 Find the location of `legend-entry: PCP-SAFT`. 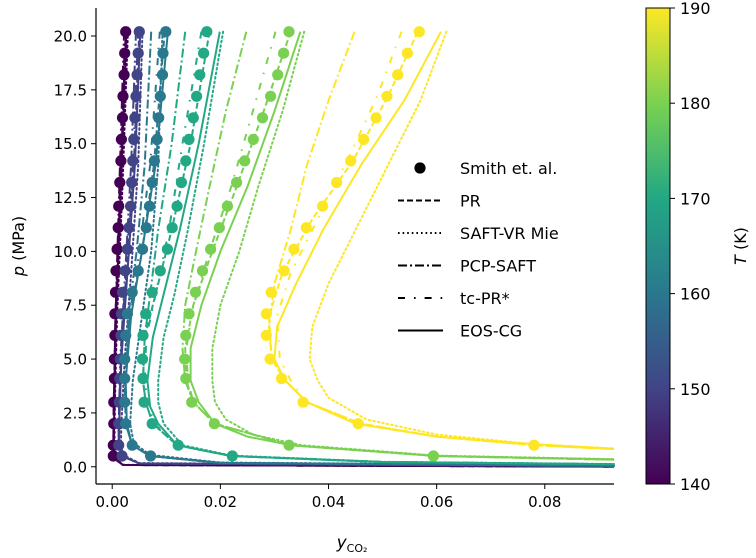

legend-entry: PCP-SAFT is located at coordinates (467, 266).